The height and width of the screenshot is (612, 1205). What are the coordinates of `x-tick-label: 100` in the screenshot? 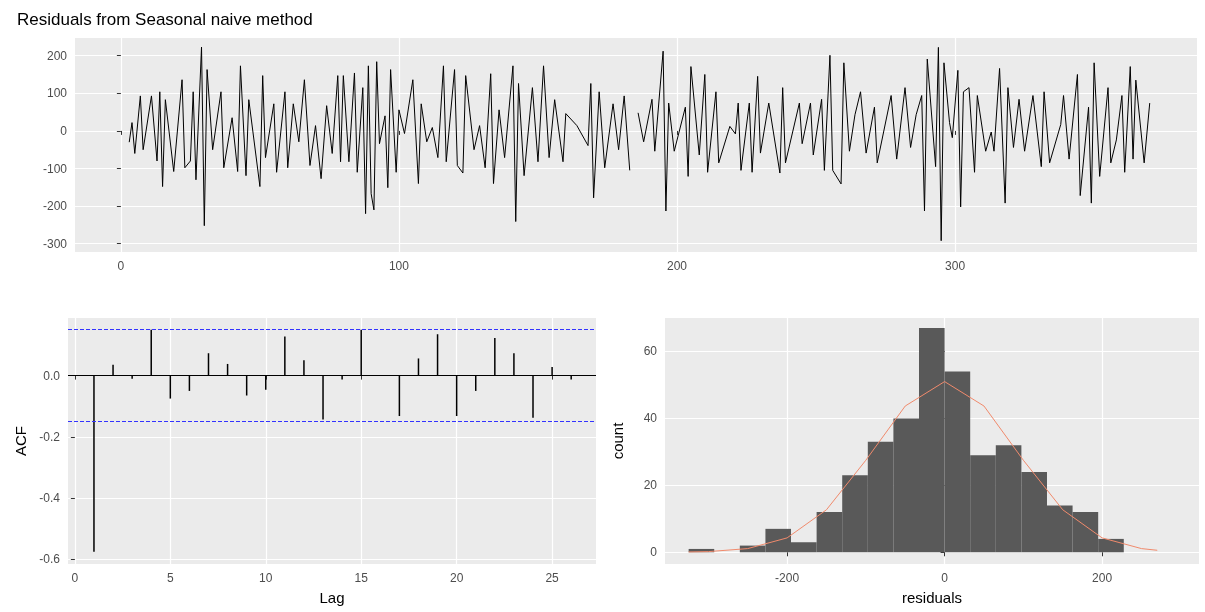 It's located at (399, 266).